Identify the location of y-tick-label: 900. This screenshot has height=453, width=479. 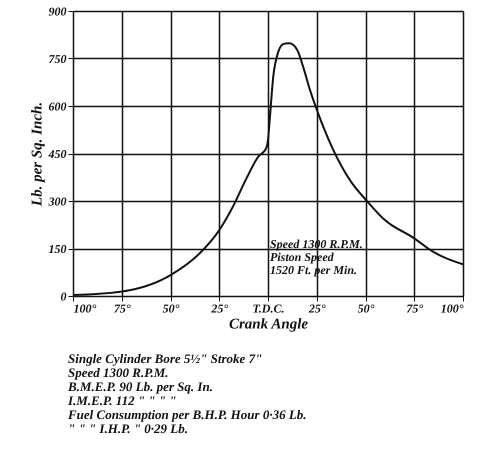
(57, 11).